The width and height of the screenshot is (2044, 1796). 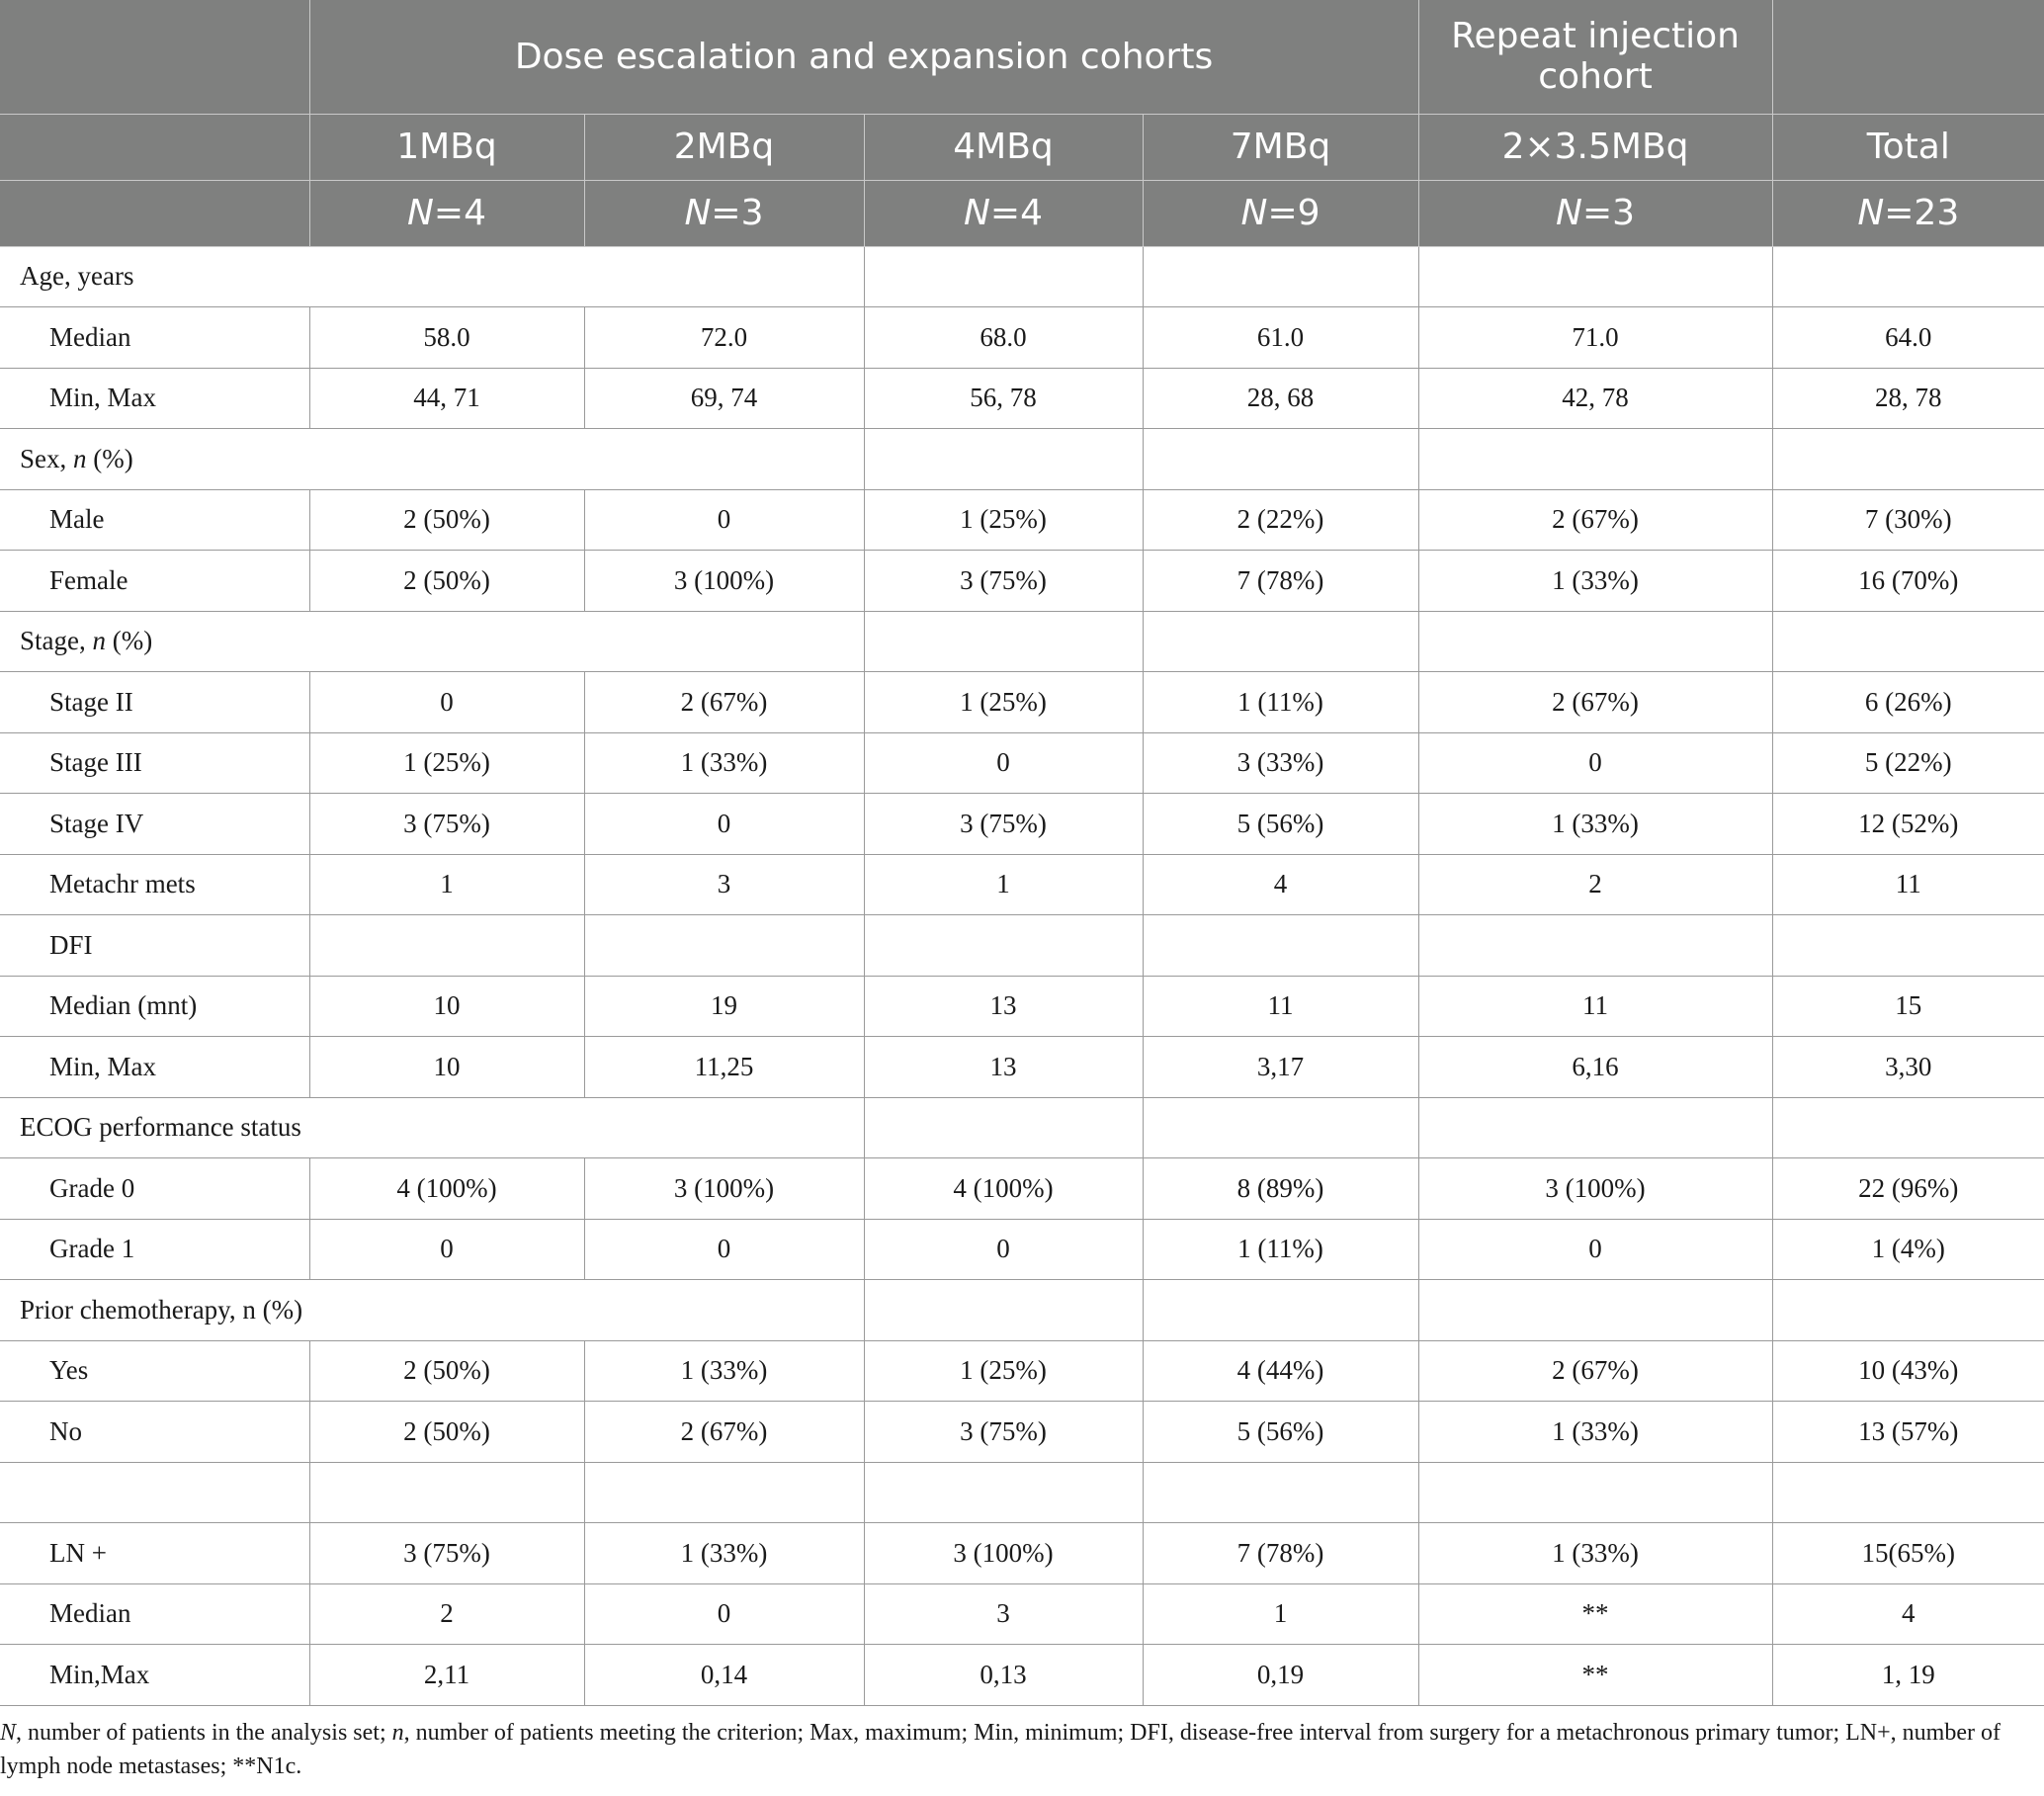 What do you see at coordinates (1281, 147) in the screenshot?
I see `header-dose: 7MBq` at bounding box center [1281, 147].